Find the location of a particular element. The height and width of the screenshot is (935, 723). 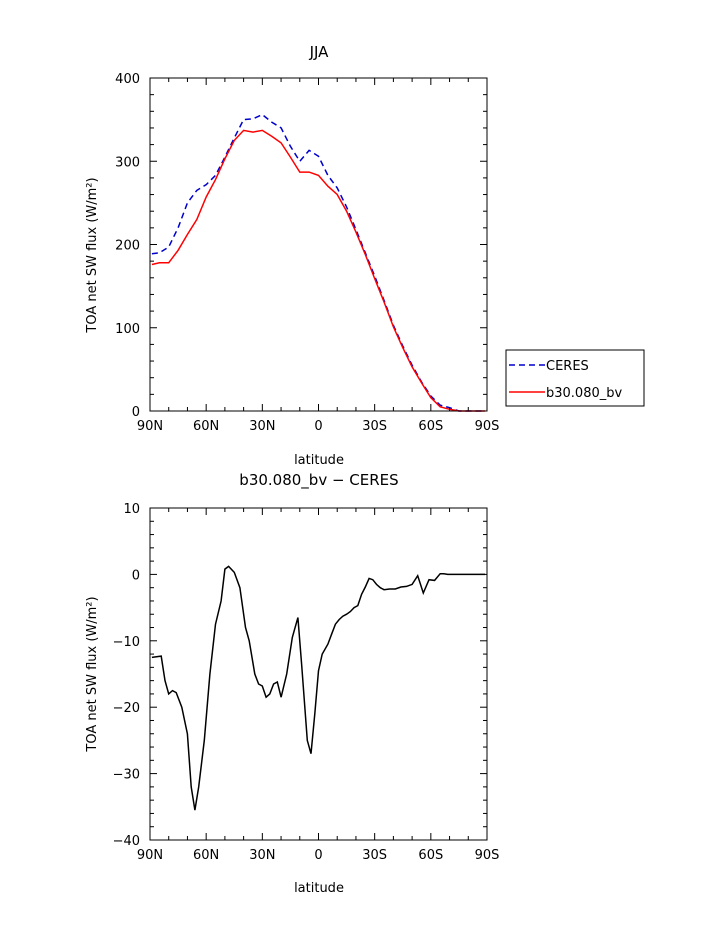

bottom-y-tick-label: −30 is located at coordinates (126, 775).